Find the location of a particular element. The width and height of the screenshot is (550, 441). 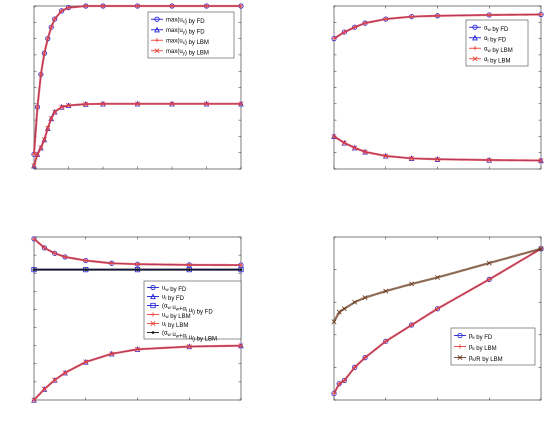

legend-box is located at coordinates (192, 310).